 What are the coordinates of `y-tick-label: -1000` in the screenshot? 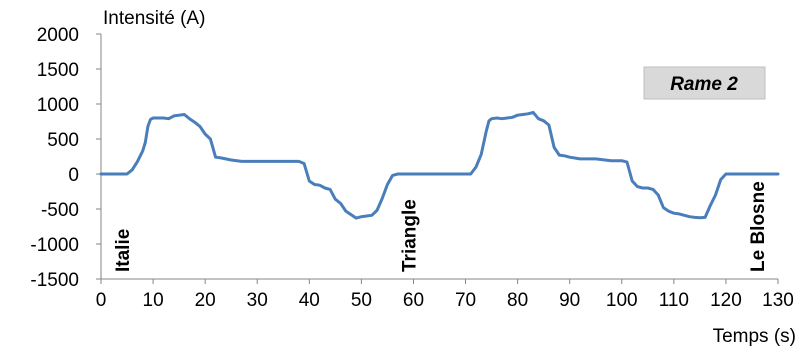 It's located at (54, 245).